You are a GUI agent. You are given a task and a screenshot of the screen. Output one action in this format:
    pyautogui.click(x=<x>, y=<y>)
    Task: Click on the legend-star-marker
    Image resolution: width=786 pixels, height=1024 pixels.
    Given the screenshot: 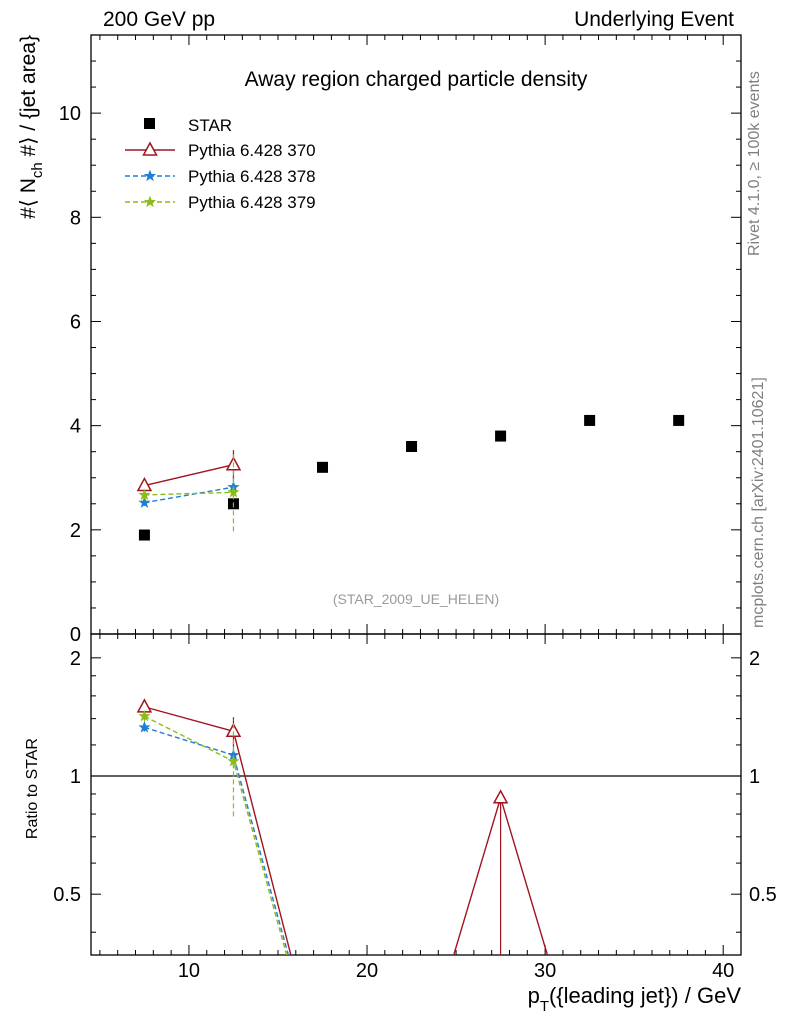 What is the action you would take?
    pyautogui.click(x=149, y=123)
    